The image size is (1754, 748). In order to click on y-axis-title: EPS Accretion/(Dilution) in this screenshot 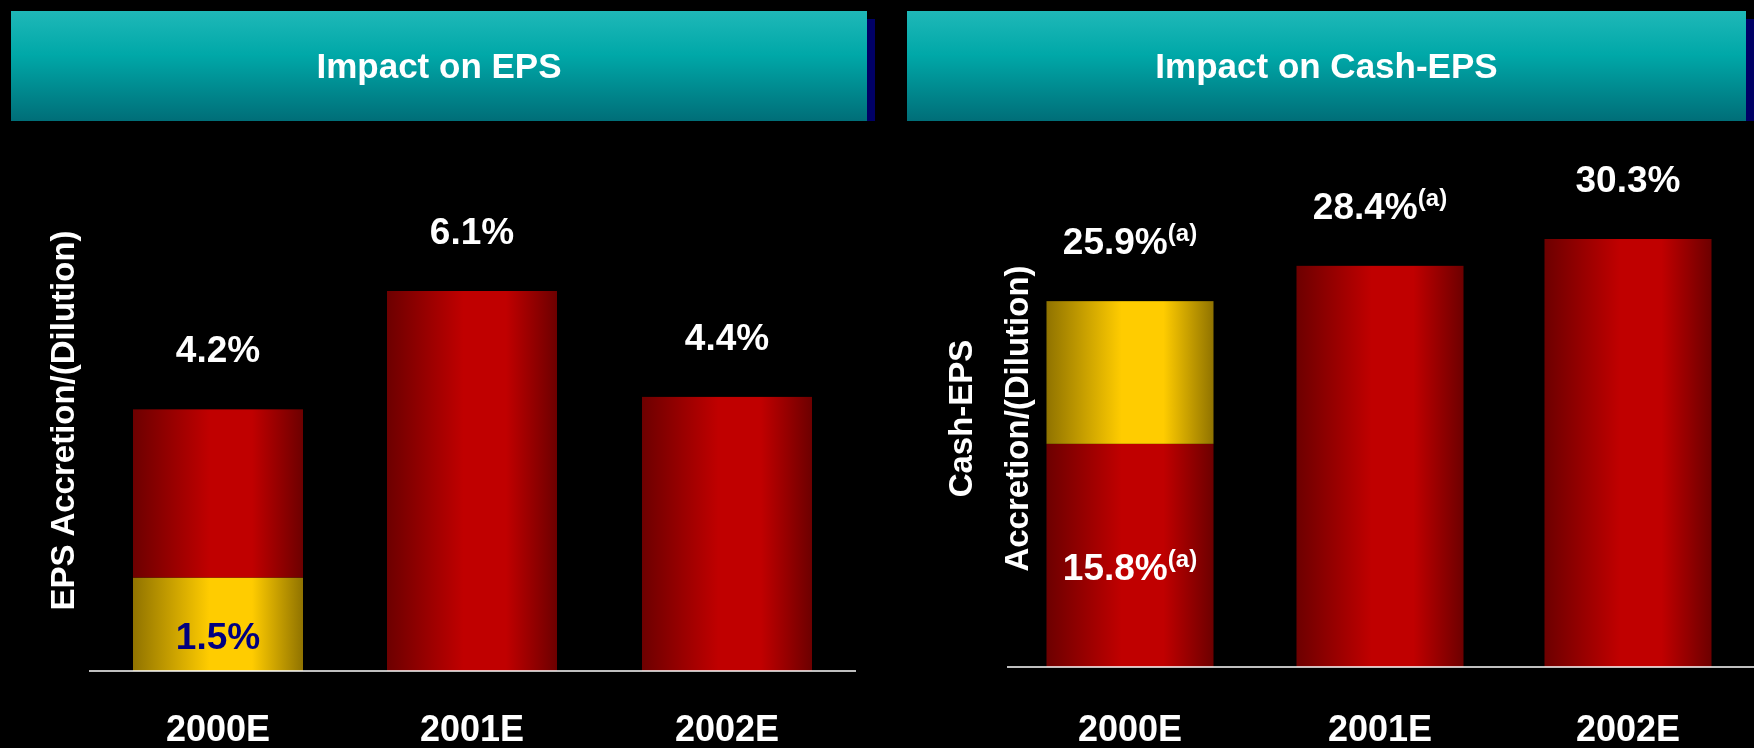, I will do `click(62, 420)`.